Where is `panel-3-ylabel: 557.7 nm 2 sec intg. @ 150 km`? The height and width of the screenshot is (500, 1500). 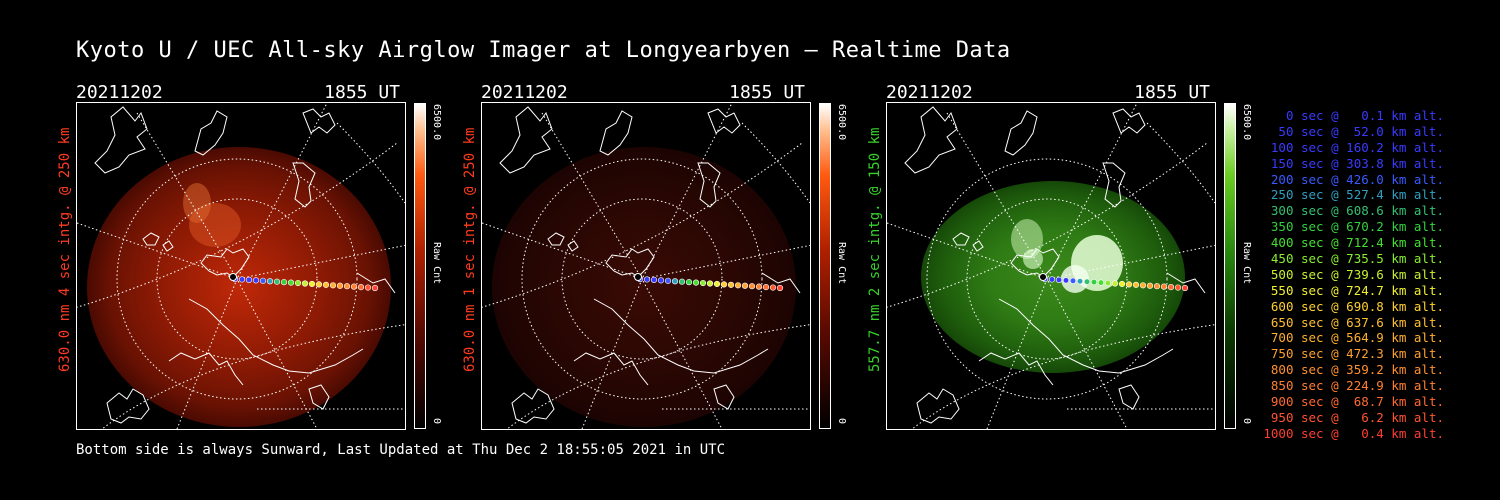 panel-3-ylabel: 557.7 nm 2 sec intg. @ 150 km is located at coordinates (875, 249).